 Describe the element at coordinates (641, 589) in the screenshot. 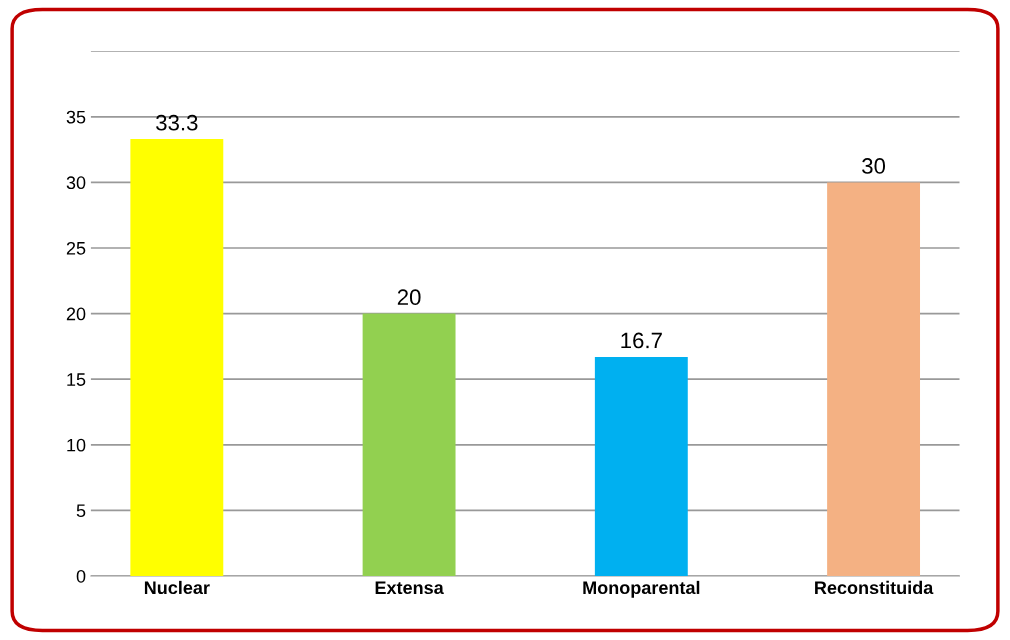

I see `x-tick-label: Monoparental` at that location.